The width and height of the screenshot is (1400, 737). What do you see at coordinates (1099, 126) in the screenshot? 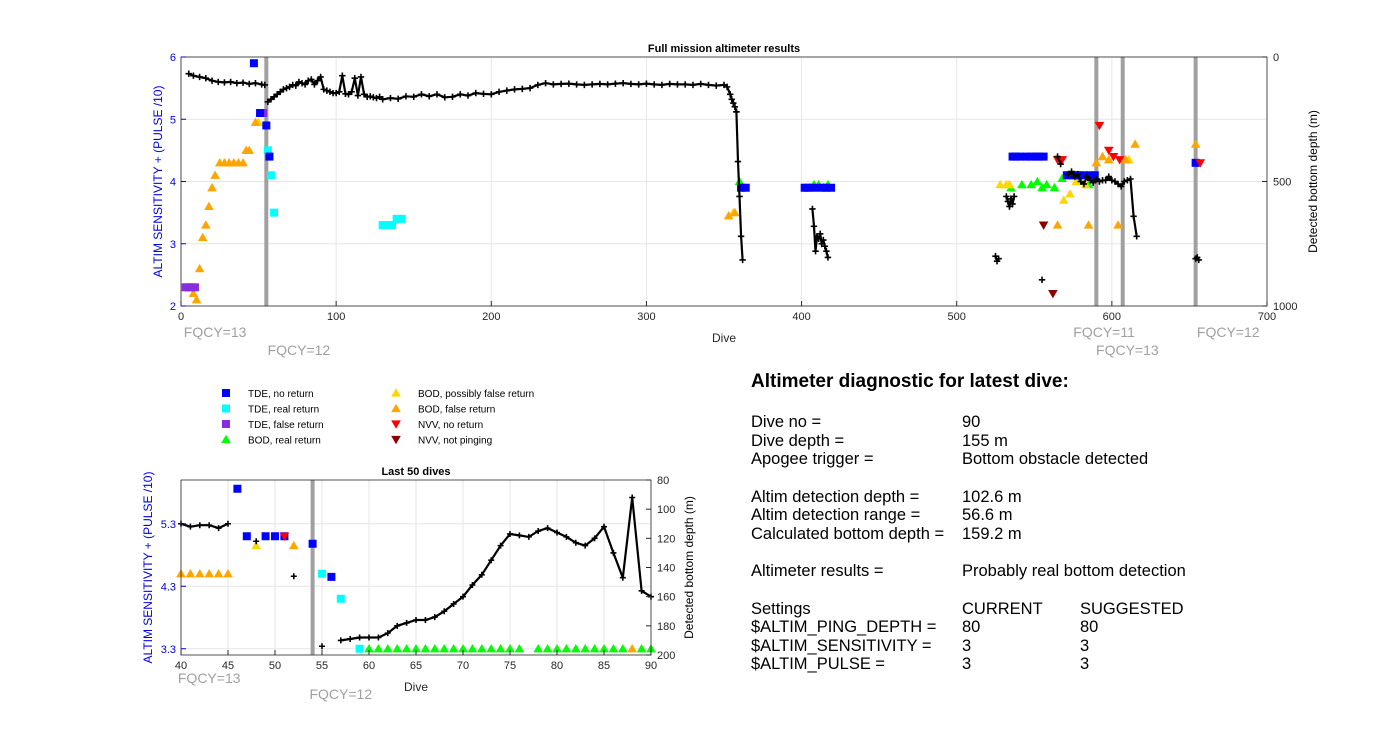
I see `nvv-no-return-marker` at bounding box center [1099, 126].